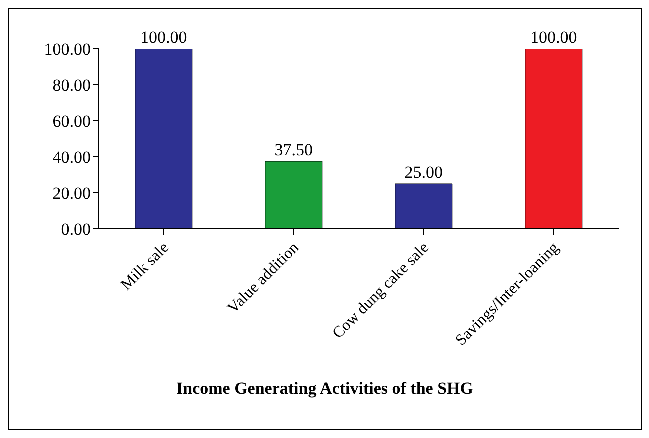 The height and width of the screenshot is (438, 649). Describe the element at coordinates (325, 389) in the screenshot. I see `x-axis-title: Income Generating Activities of the SHG` at that location.